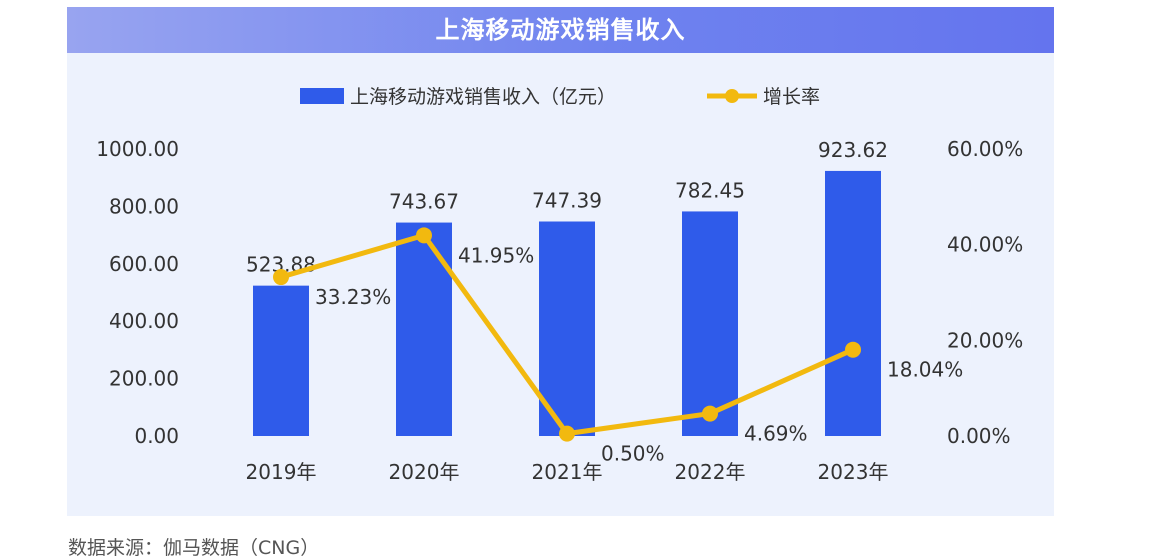 This screenshot has width=1170, height=560. What do you see at coordinates (853, 150) in the screenshot?
I see `bar-value-label: 923.62` at bounding box center [853, 150].